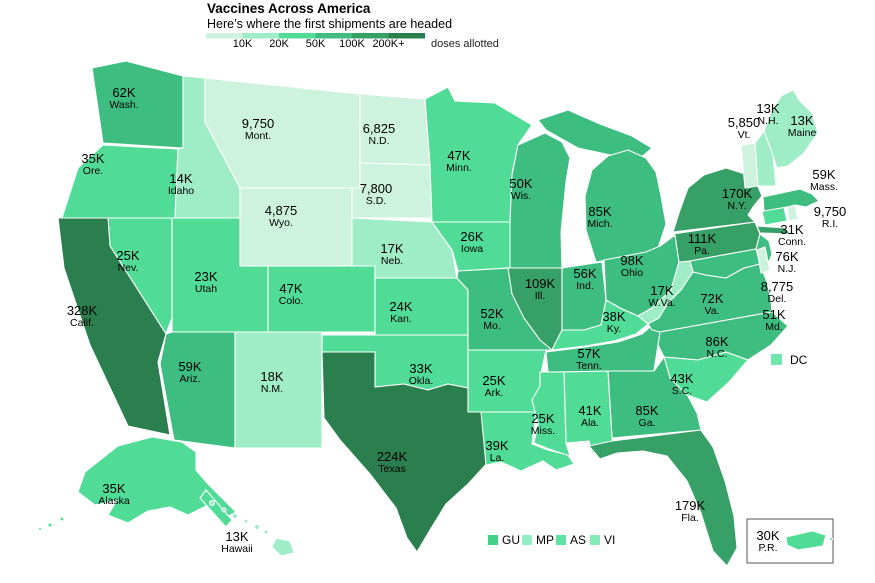 The width and height of the screenshot is (875, 583). What do you see at coordinates (561, 540) in the screenshot?
I see `territory-swatch-as` at bounding box center [561, 540].